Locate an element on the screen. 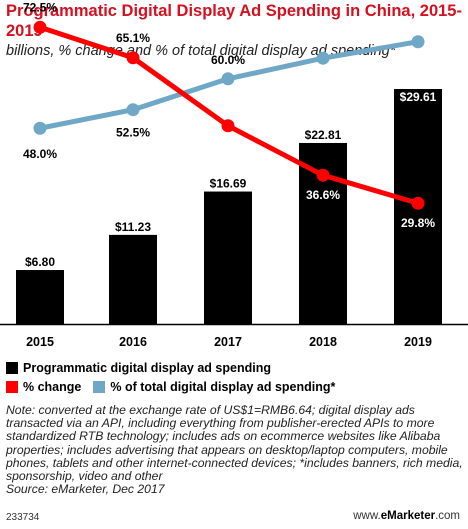 Image resolution: width=468 pixels, height=529 pixels. brand-name: eMarketer is located at coordinates (408, 516).